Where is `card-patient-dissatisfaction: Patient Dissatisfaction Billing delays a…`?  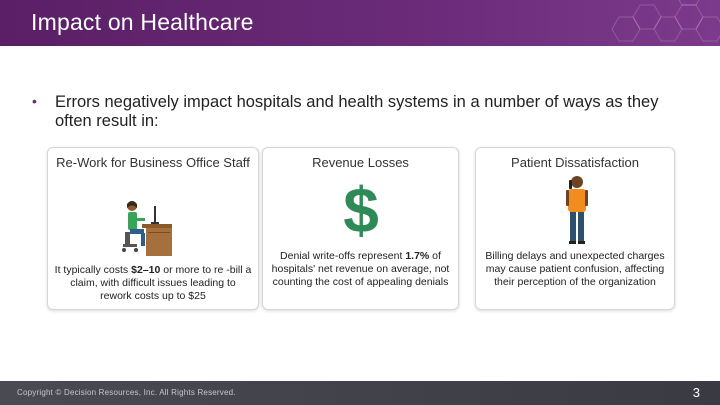
card-patient-dissatisfaction: Patient Dissatisfaction Billing delays a… is located at coordinates (575, 228).